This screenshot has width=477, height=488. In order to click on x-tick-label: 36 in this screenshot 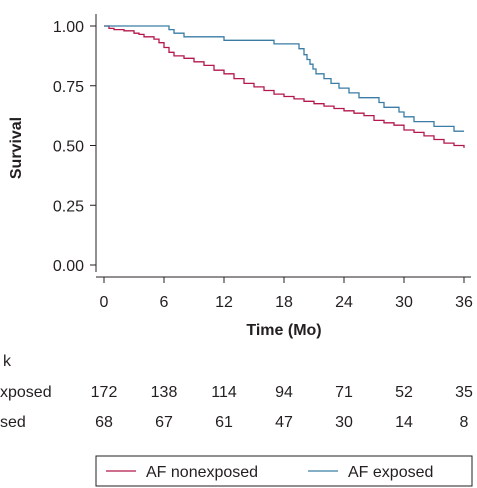, I will do `click(464, 302)`.